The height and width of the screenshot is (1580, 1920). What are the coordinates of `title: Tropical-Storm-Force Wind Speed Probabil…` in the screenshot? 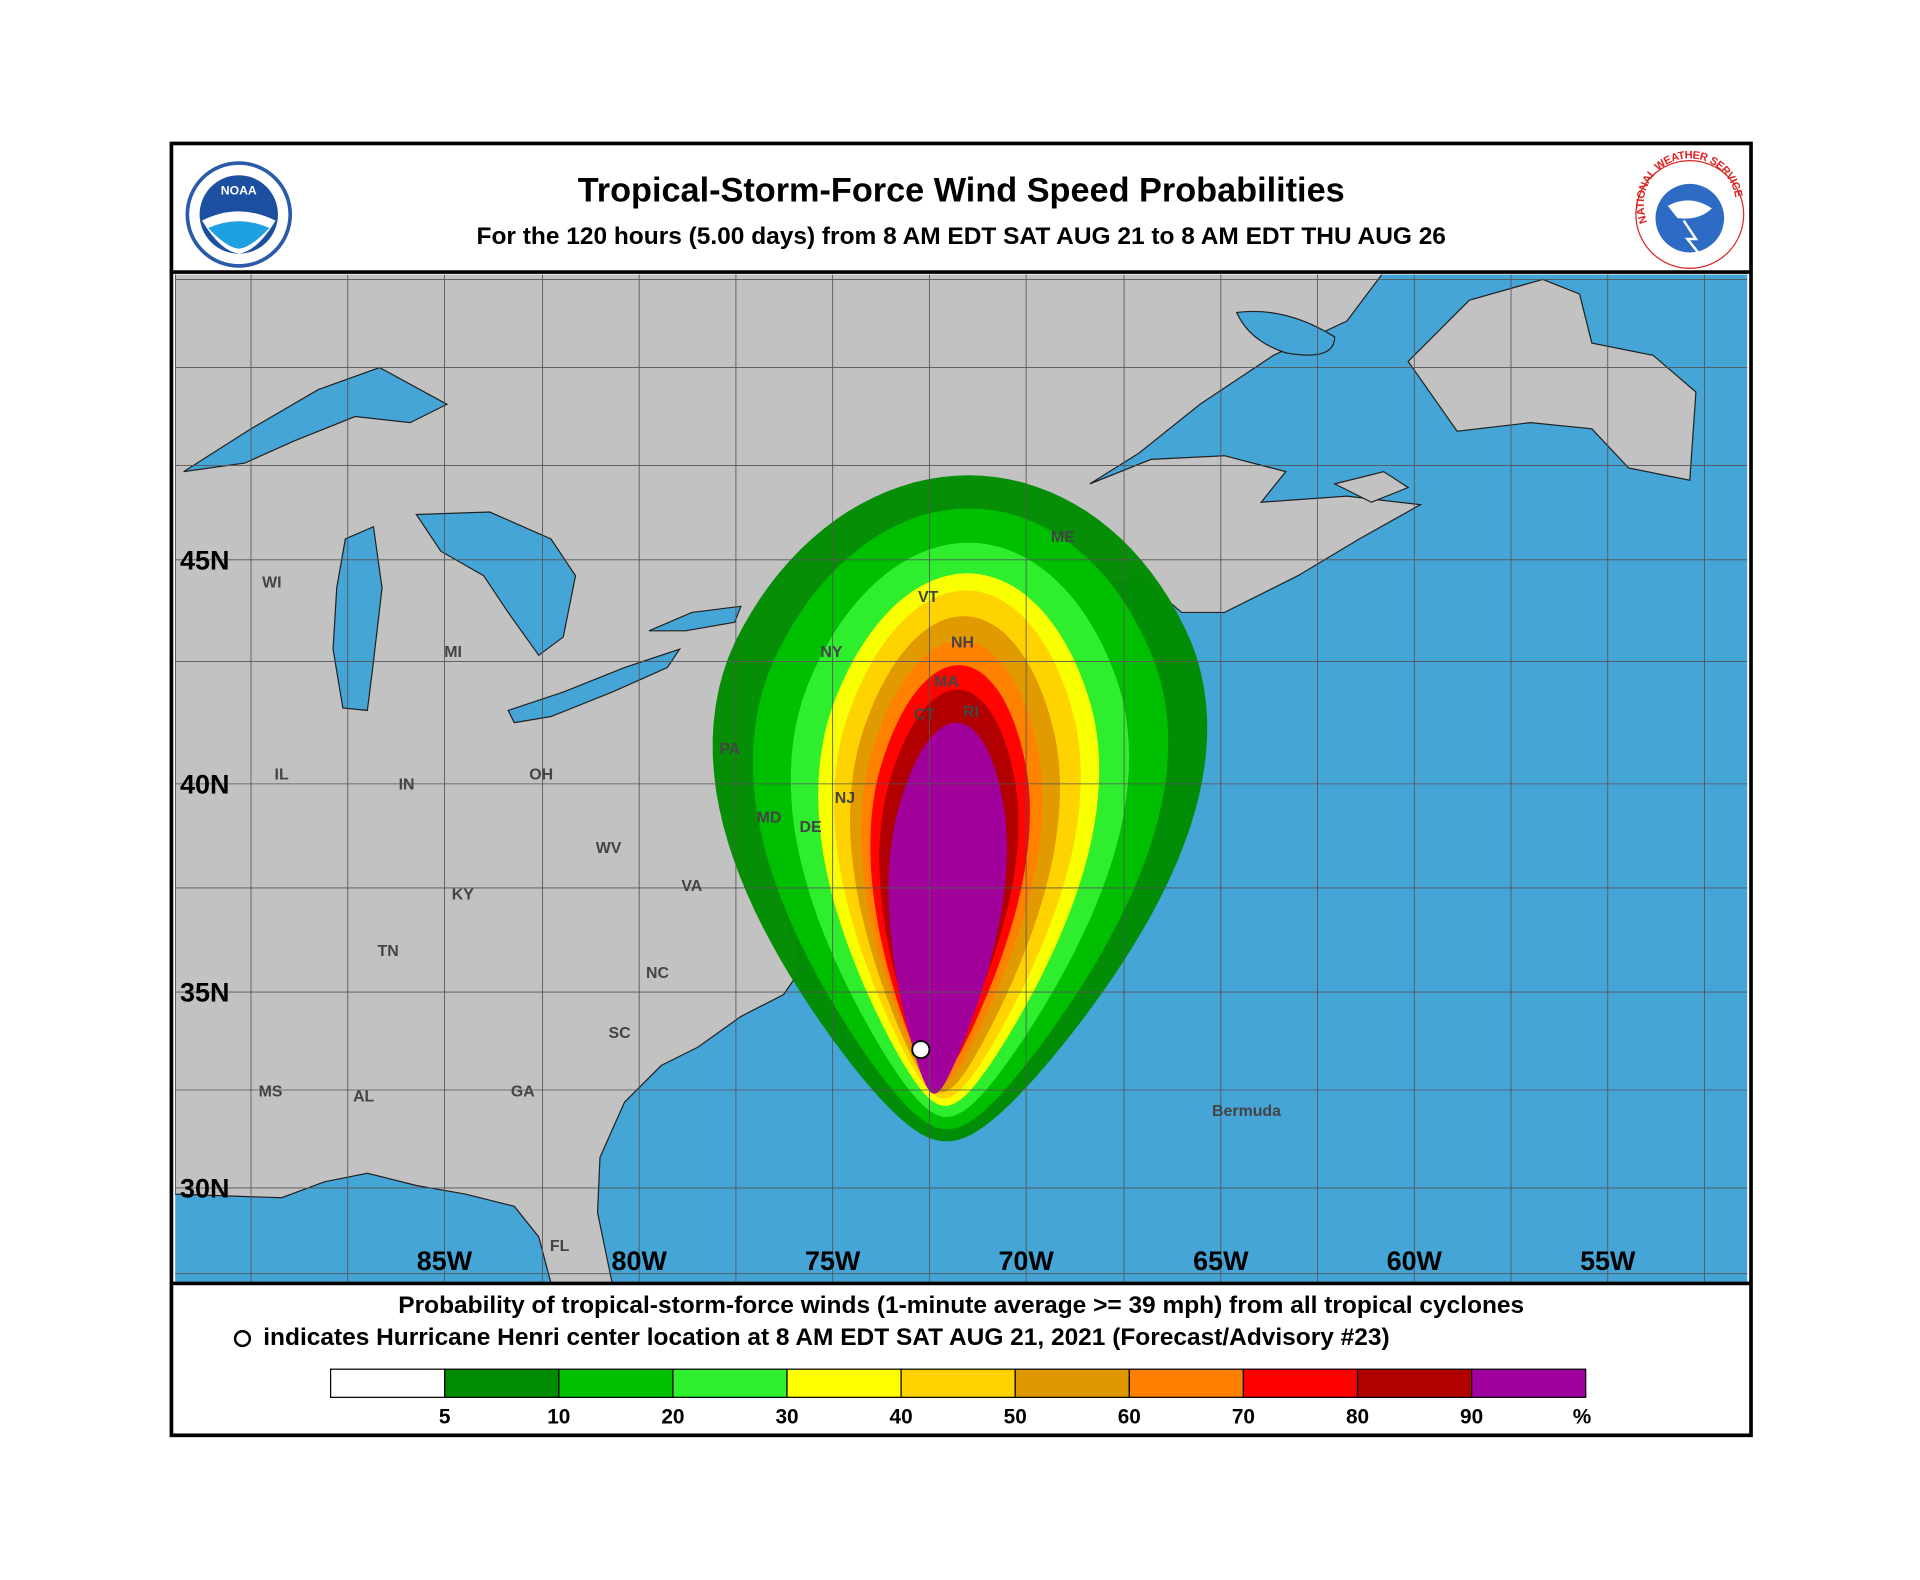 It's located at (961, 191).